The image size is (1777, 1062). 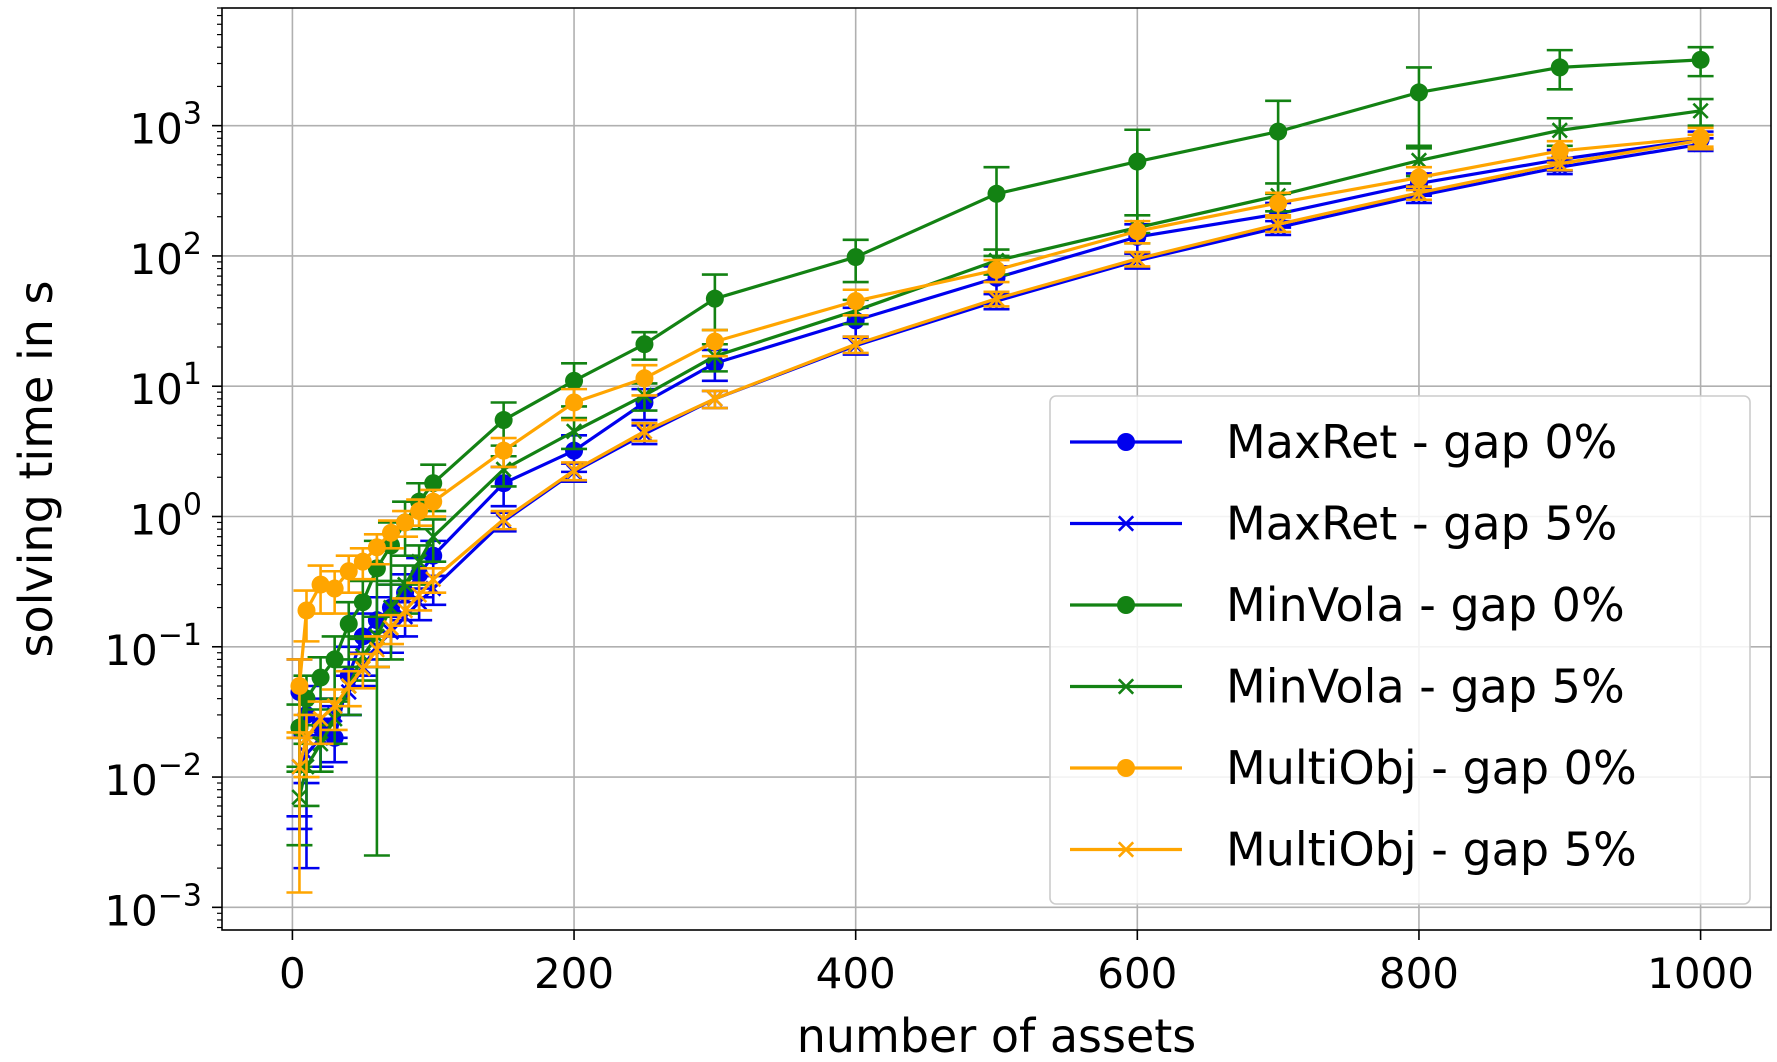 I want to click on legend-item: MinVola - gap 5%, so click(x=1347, y=687).